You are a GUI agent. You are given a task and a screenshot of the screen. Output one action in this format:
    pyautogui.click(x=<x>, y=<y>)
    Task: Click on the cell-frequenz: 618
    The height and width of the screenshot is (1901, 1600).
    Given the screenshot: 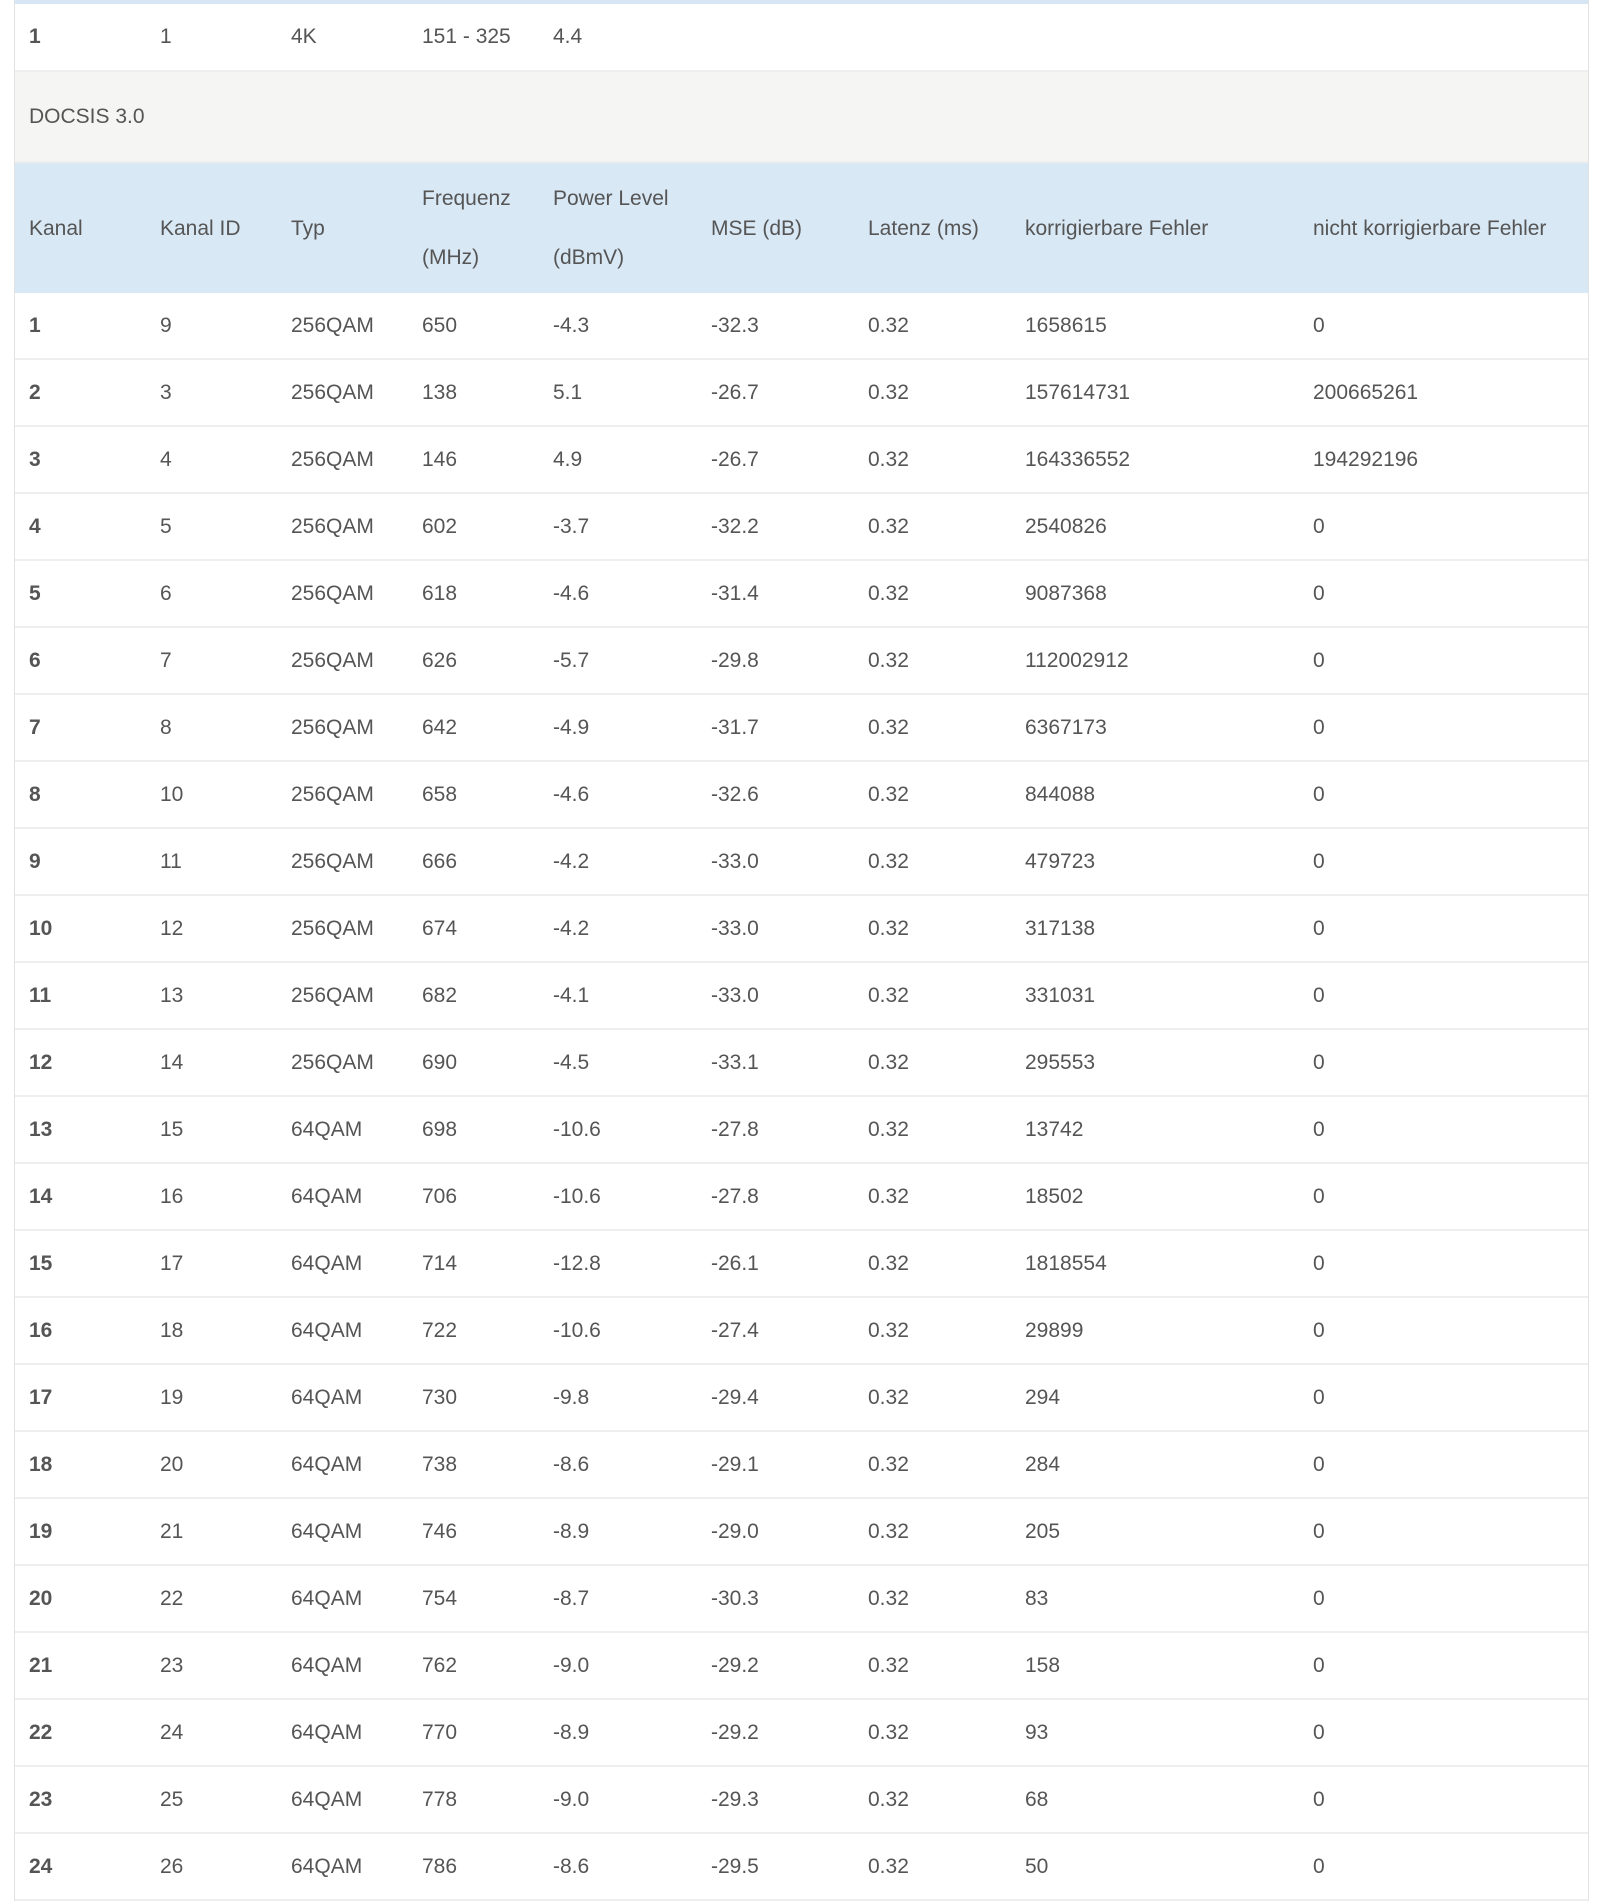 What is the action you would take?
    pyautogui.click(x=473, y=594)
    